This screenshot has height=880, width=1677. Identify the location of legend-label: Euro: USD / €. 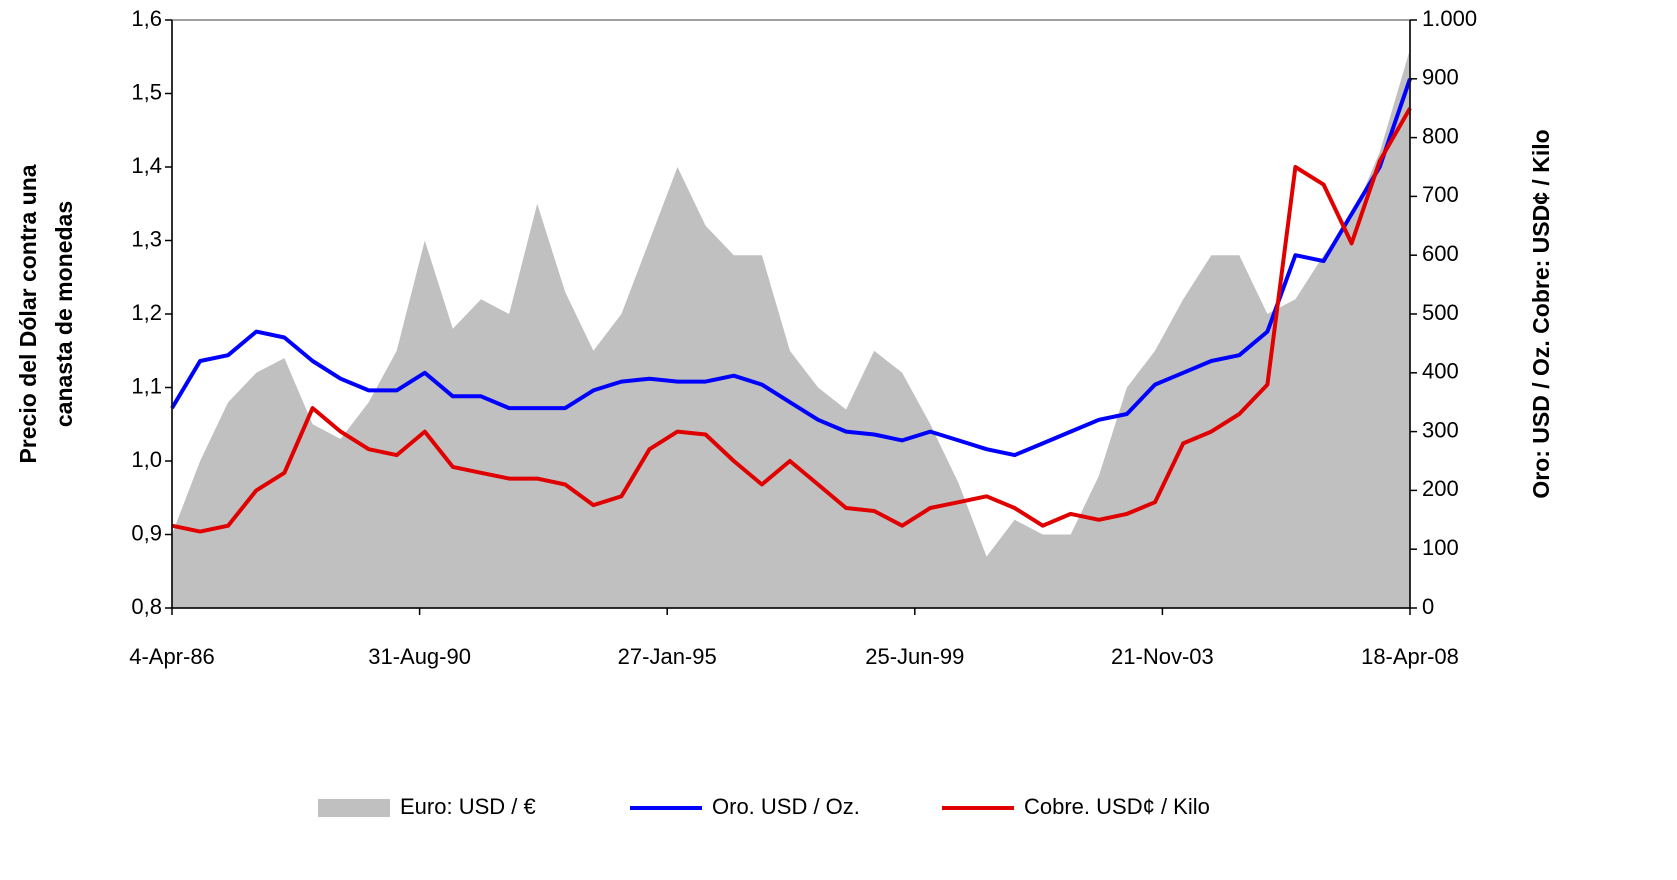
(468, 806).